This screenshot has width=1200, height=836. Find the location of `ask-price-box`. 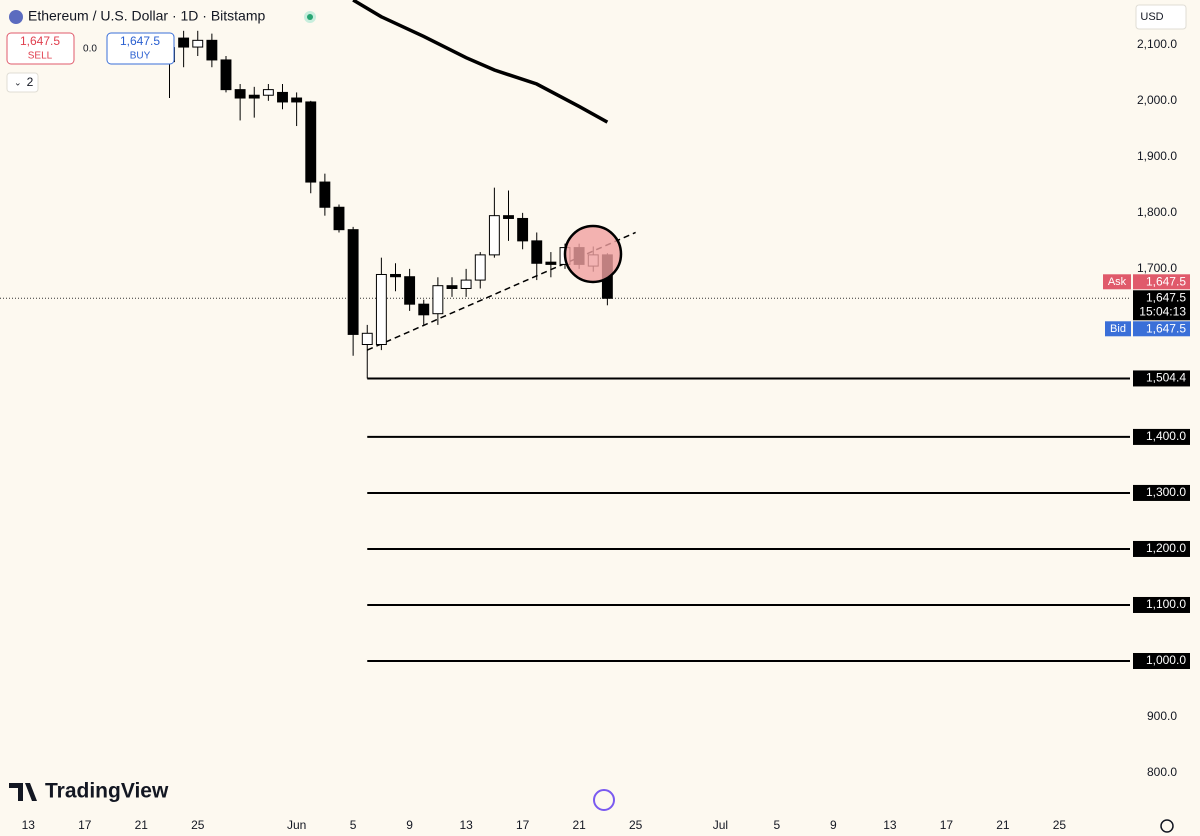

ask-price-box is located at coordinates (1161, 282).